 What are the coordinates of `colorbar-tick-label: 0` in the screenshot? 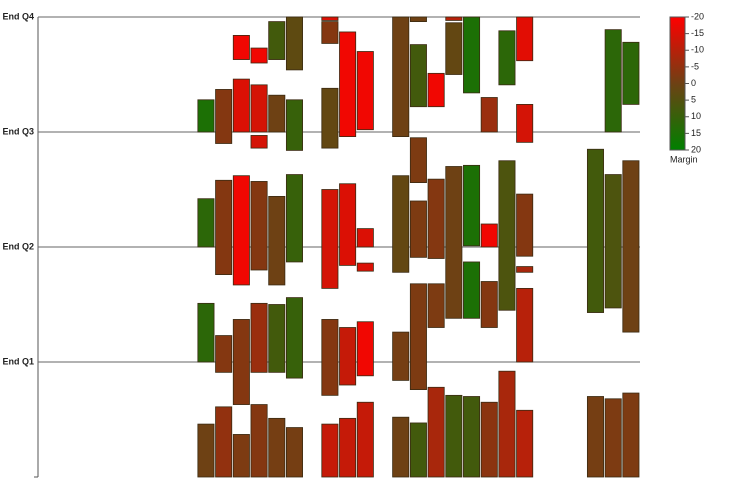 It's located at (693, 83).